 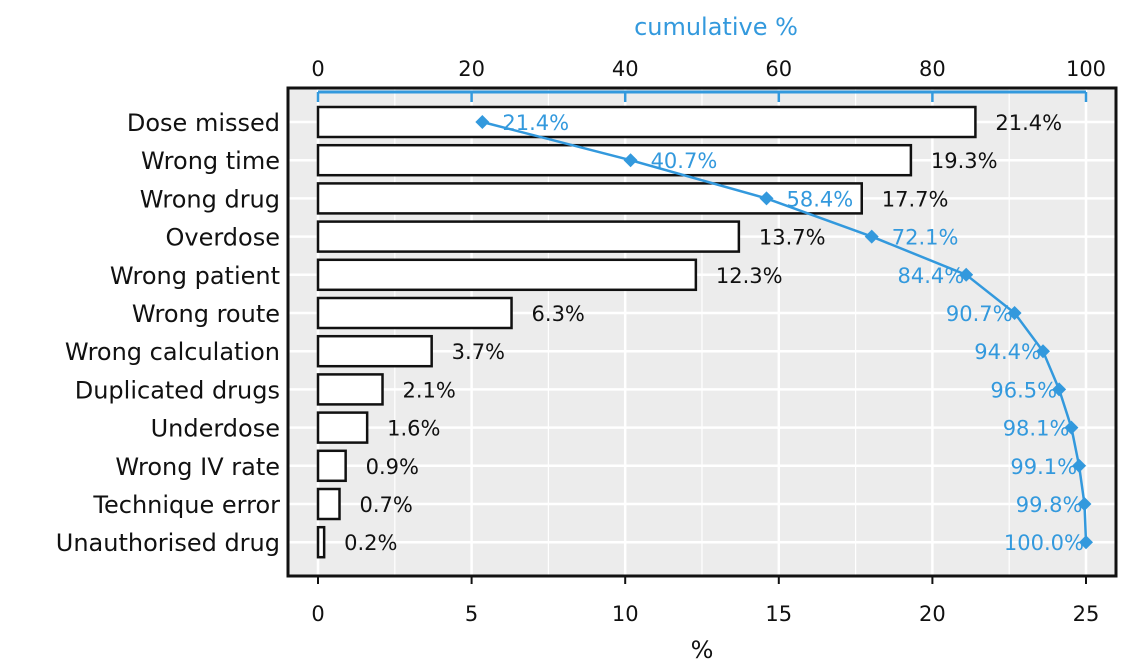 I want to click on bar-value-label: 12.3%, so click(x=749, y=276).